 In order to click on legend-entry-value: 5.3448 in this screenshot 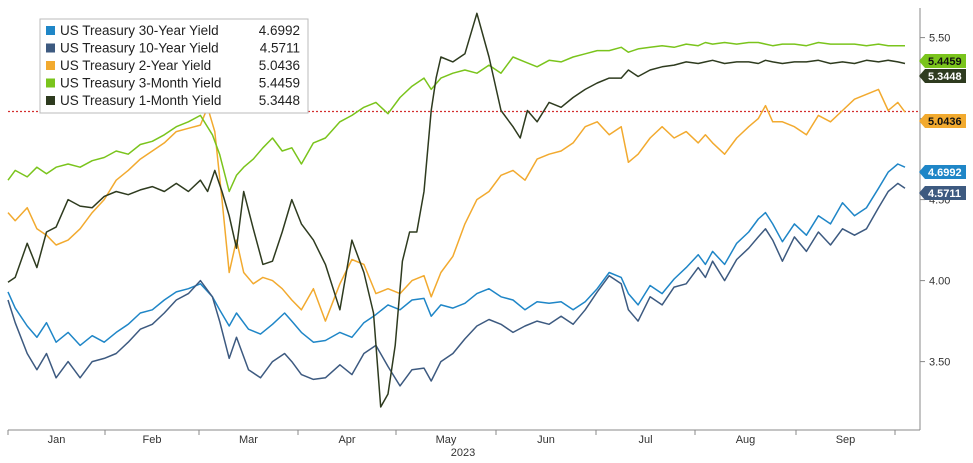, I will do `click(279, 100)`.